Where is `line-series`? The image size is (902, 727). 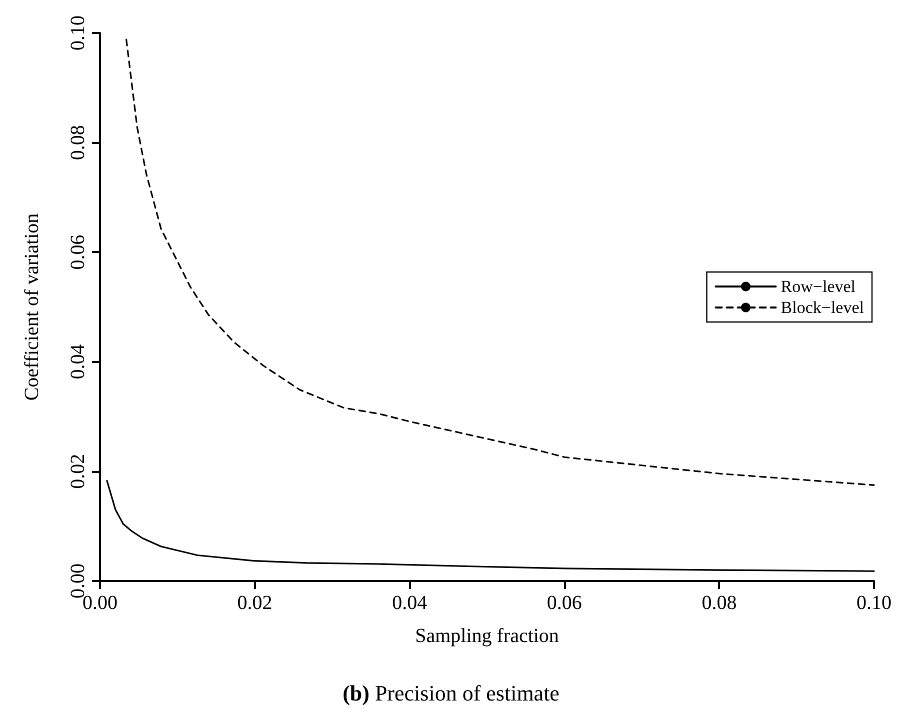 line-series is located at coordinates (490, 526).